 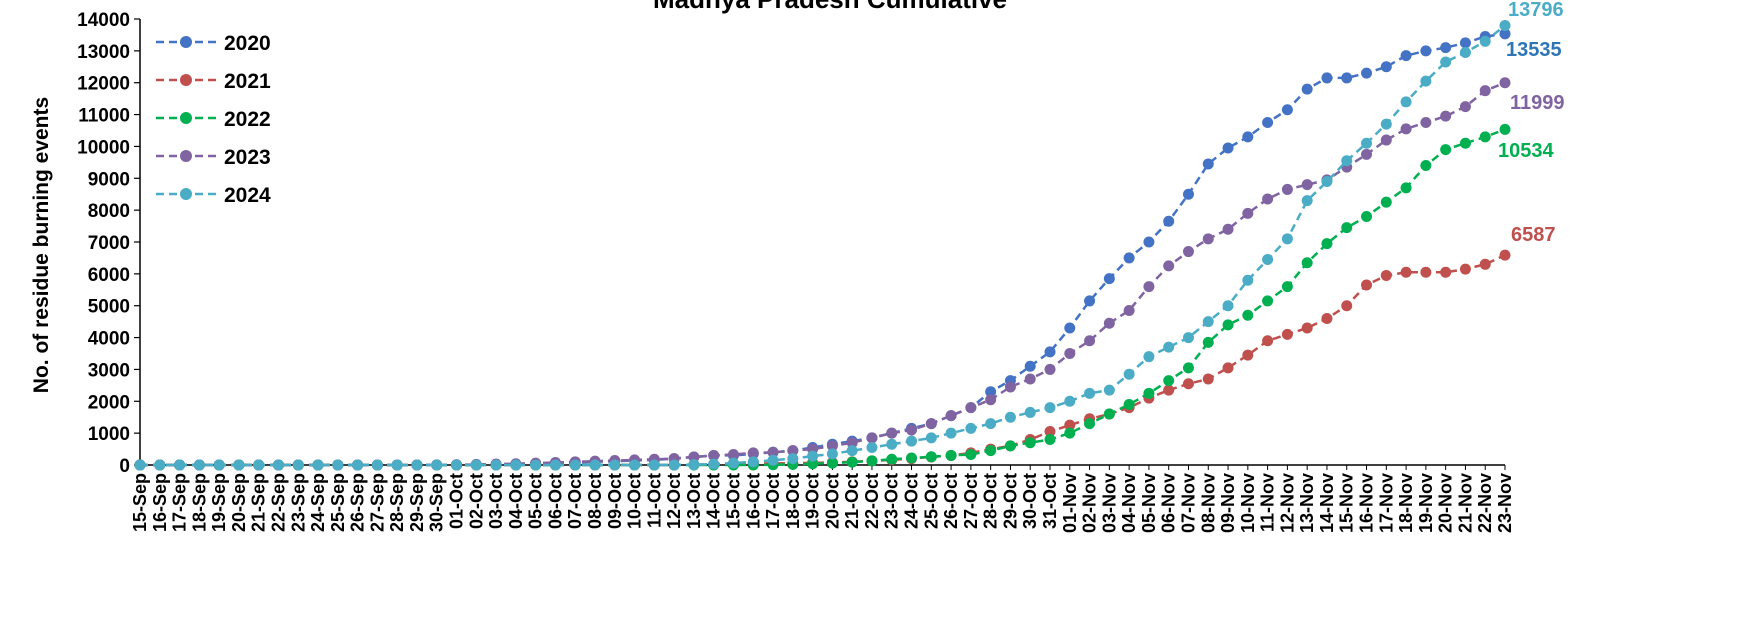 I want to click on x-tick-label: 10-Oct, so click(x=635, y=501).